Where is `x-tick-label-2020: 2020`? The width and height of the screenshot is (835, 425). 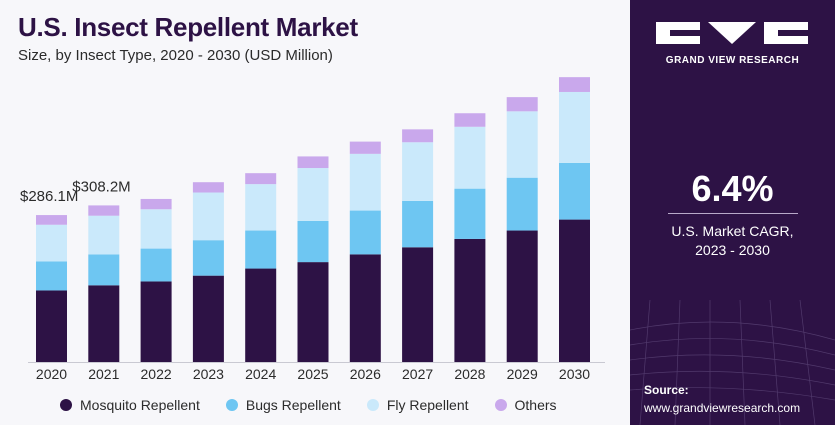 x-tick-label-2020: 2020 is located at coordinates (51, 374).